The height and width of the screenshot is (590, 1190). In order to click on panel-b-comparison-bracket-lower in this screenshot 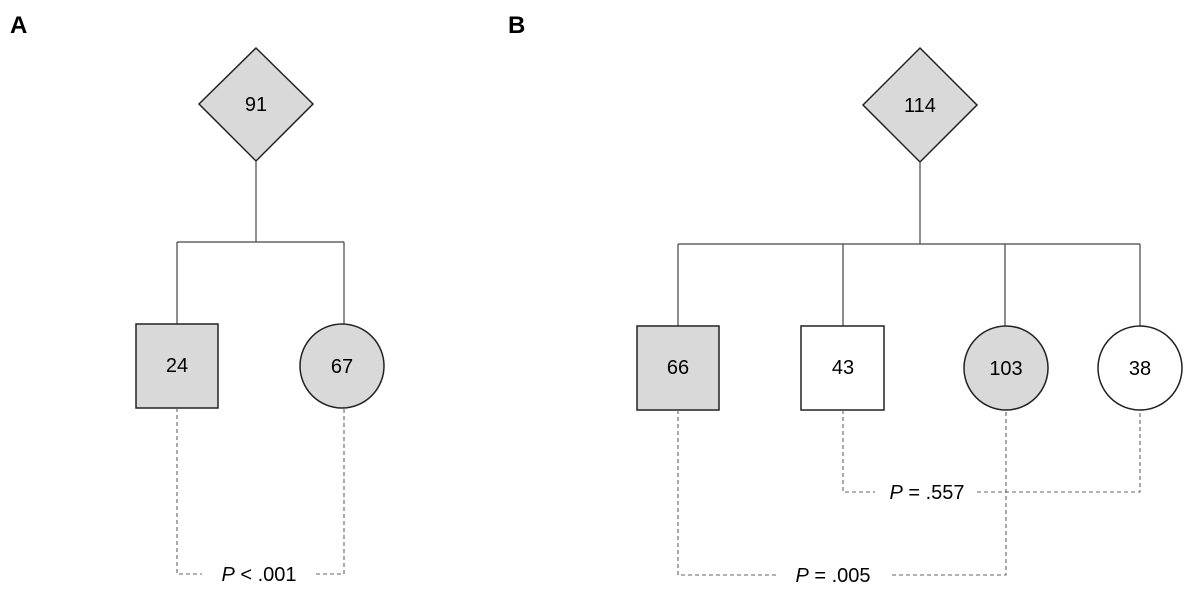, I will do `click(842, 493)`.